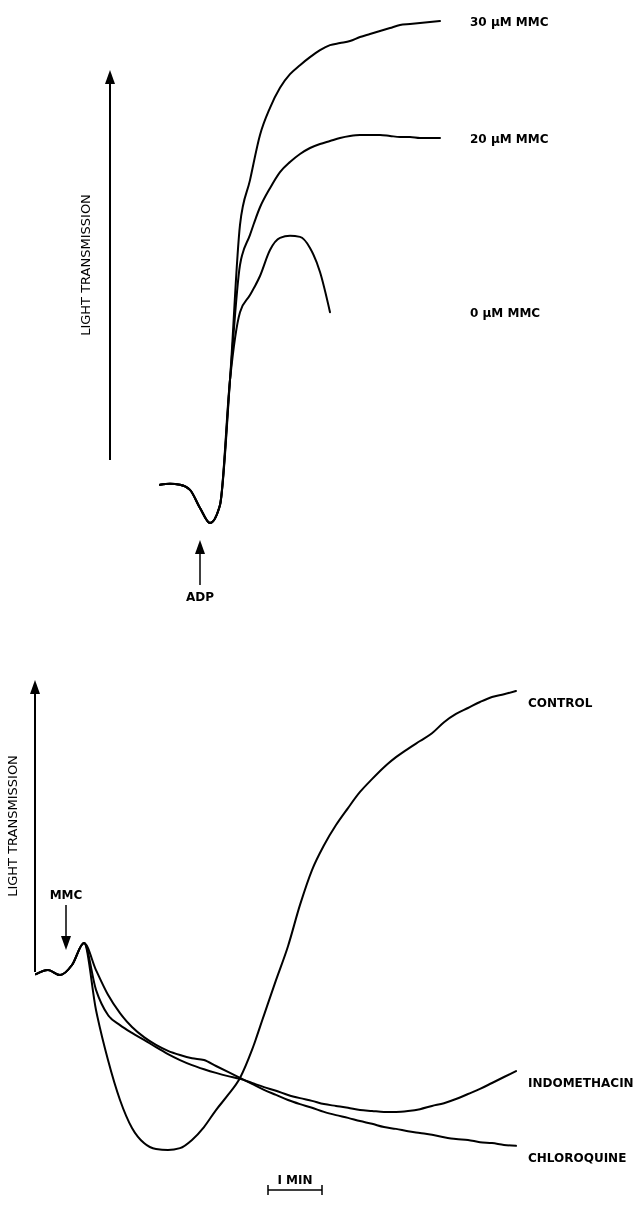  I want to click on text: ADP, so click(200, 597).